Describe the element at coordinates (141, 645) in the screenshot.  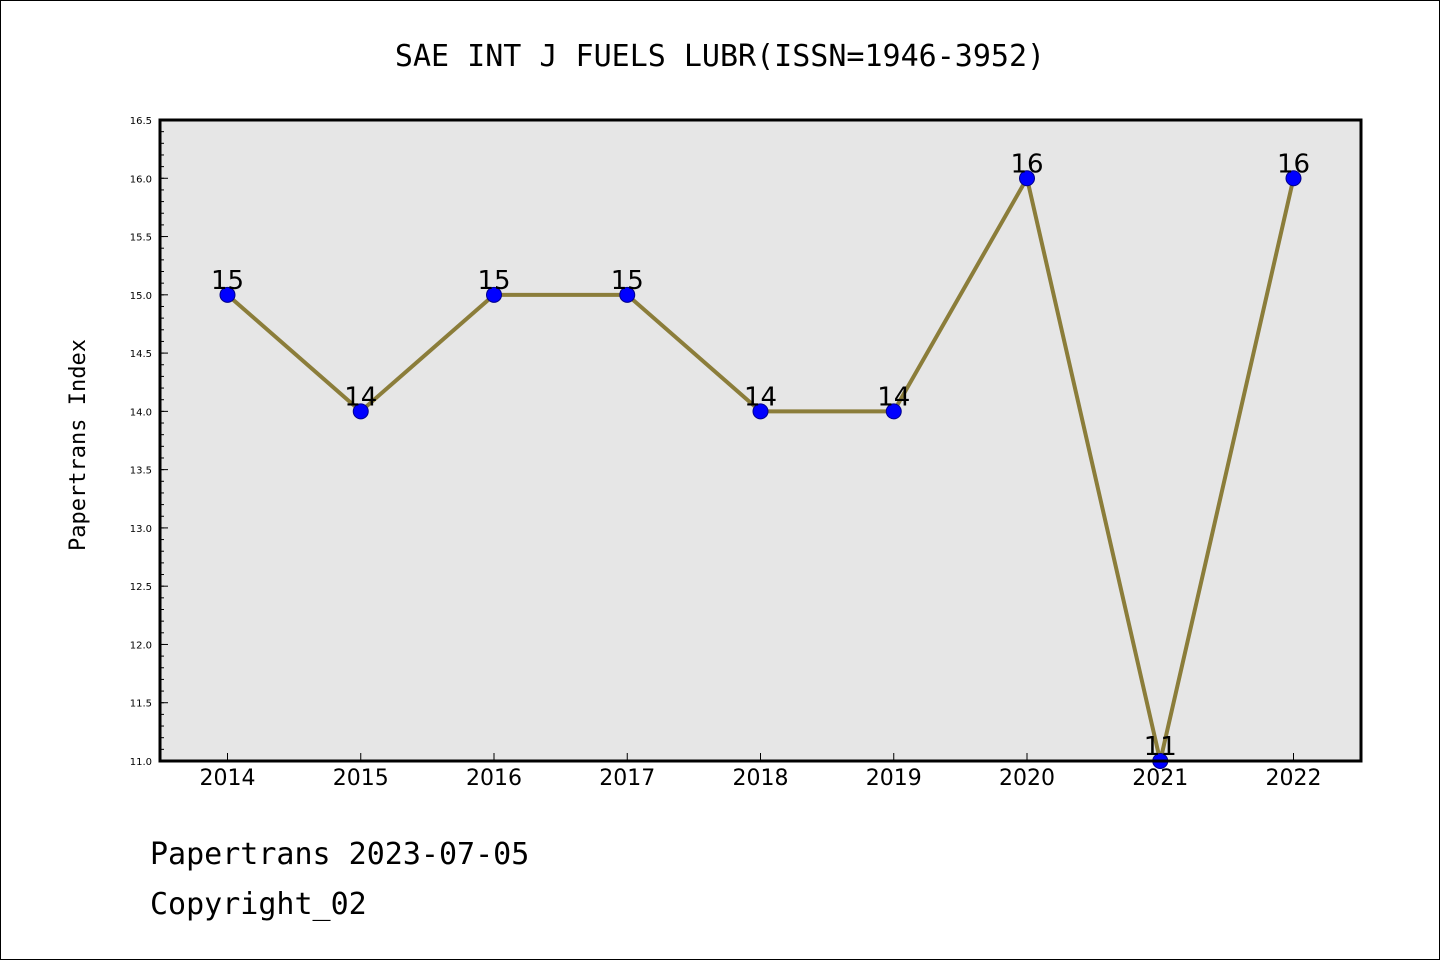
I see `y-tick-label: 12.0` at that location.